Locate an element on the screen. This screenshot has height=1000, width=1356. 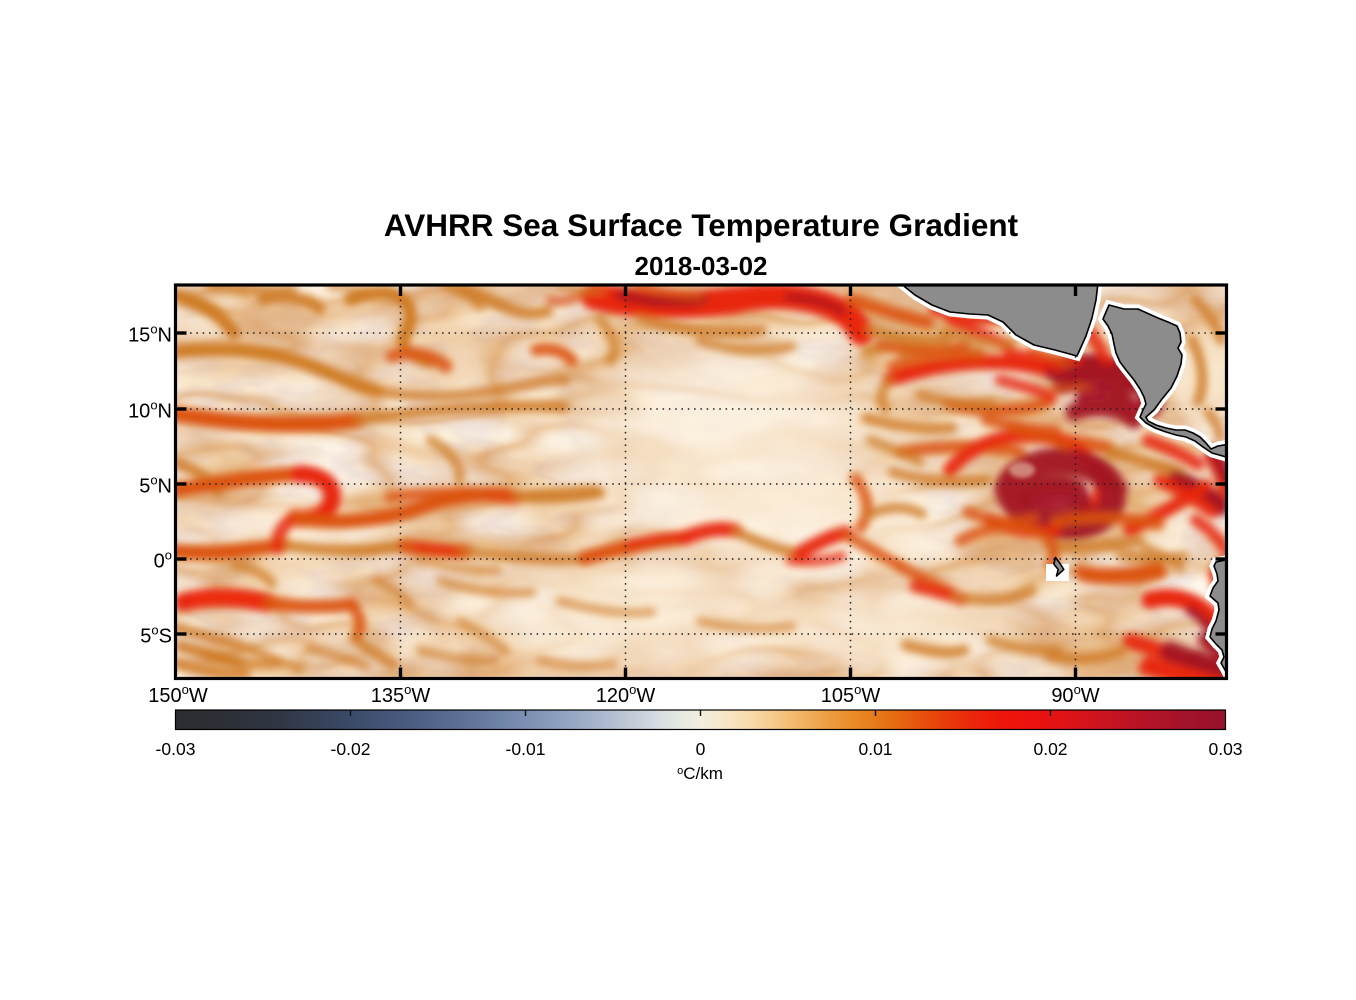
svg-text: -0.03 is located at coordinates (176, 749).